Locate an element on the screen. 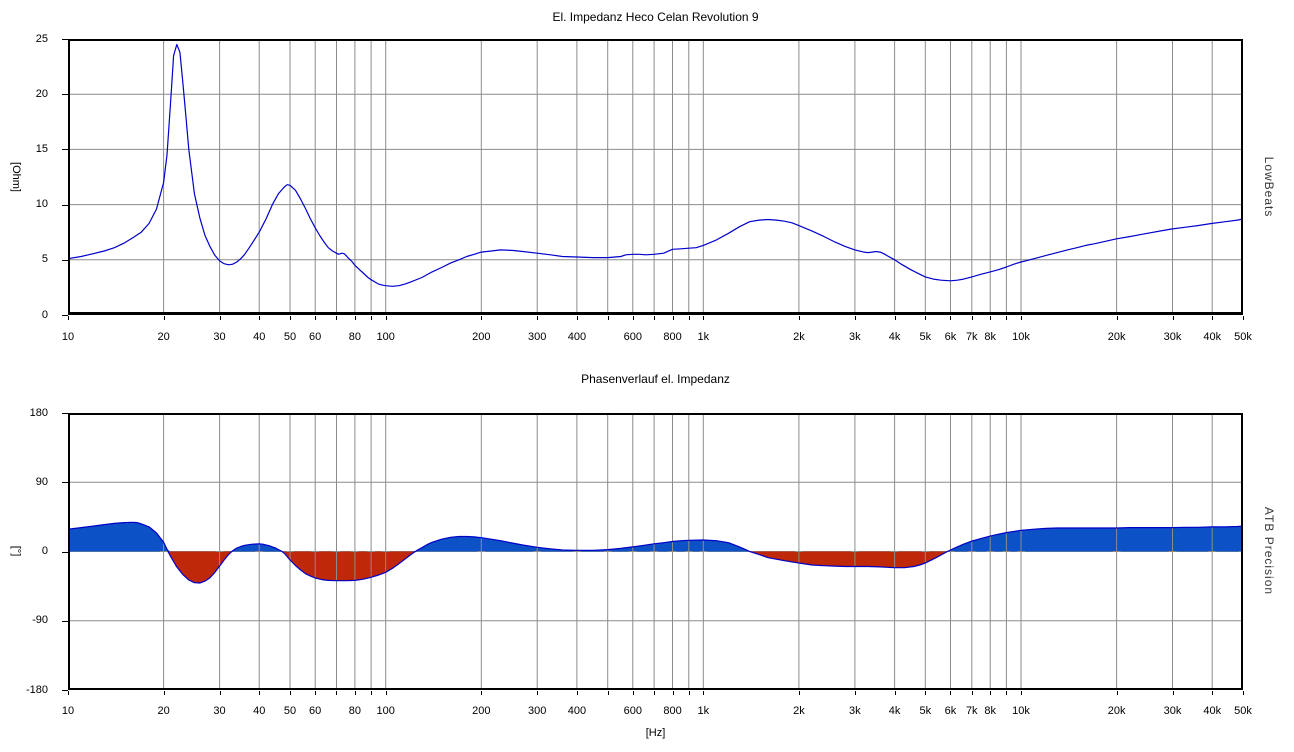 This screenshot has height=752, width=1294. y-tick-label: -180 is located at coordinates (36, 689).